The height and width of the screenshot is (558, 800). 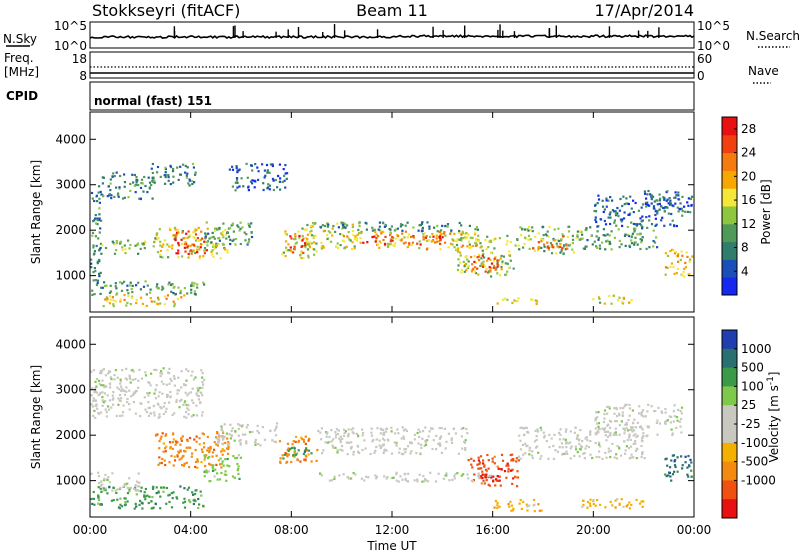 What do you see at coordinates (729, 215) in the screenshot?
I see `power-colorbar-swatch` at bounding box center [729, 215].